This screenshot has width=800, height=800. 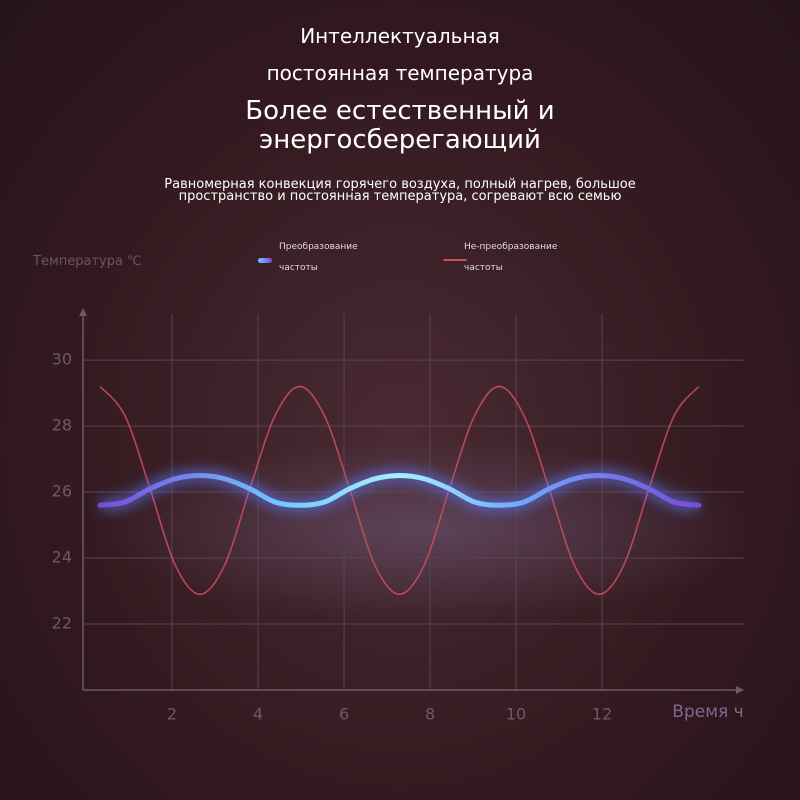 I want to click on x-axis-arrow, so click(x=740, y=690).